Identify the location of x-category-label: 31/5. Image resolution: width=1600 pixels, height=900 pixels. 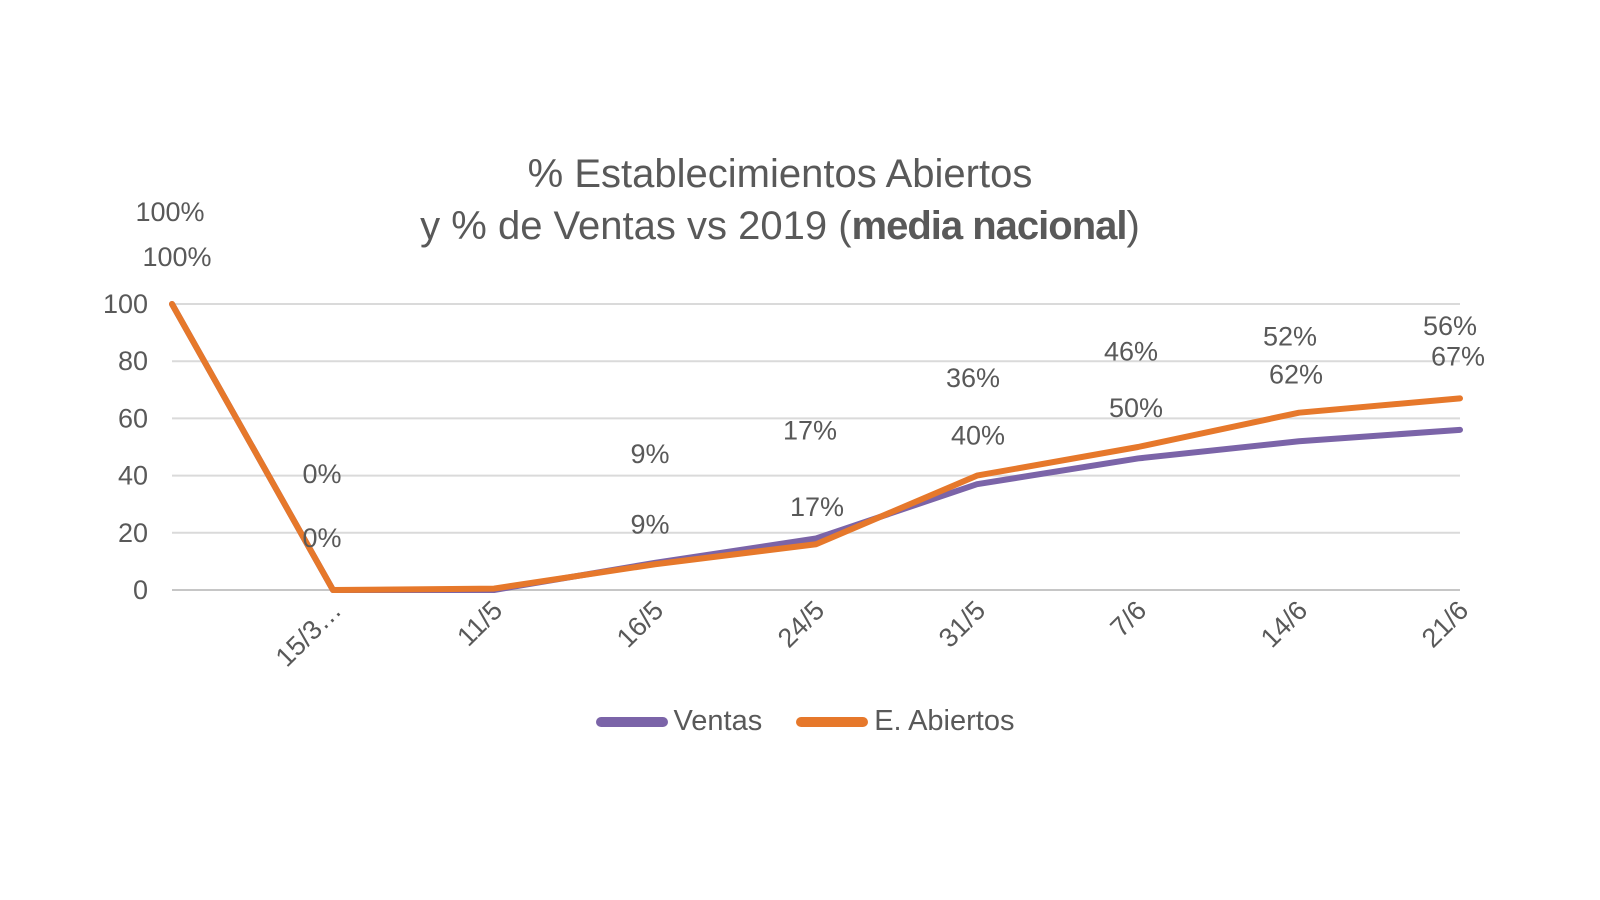
(962, 624).